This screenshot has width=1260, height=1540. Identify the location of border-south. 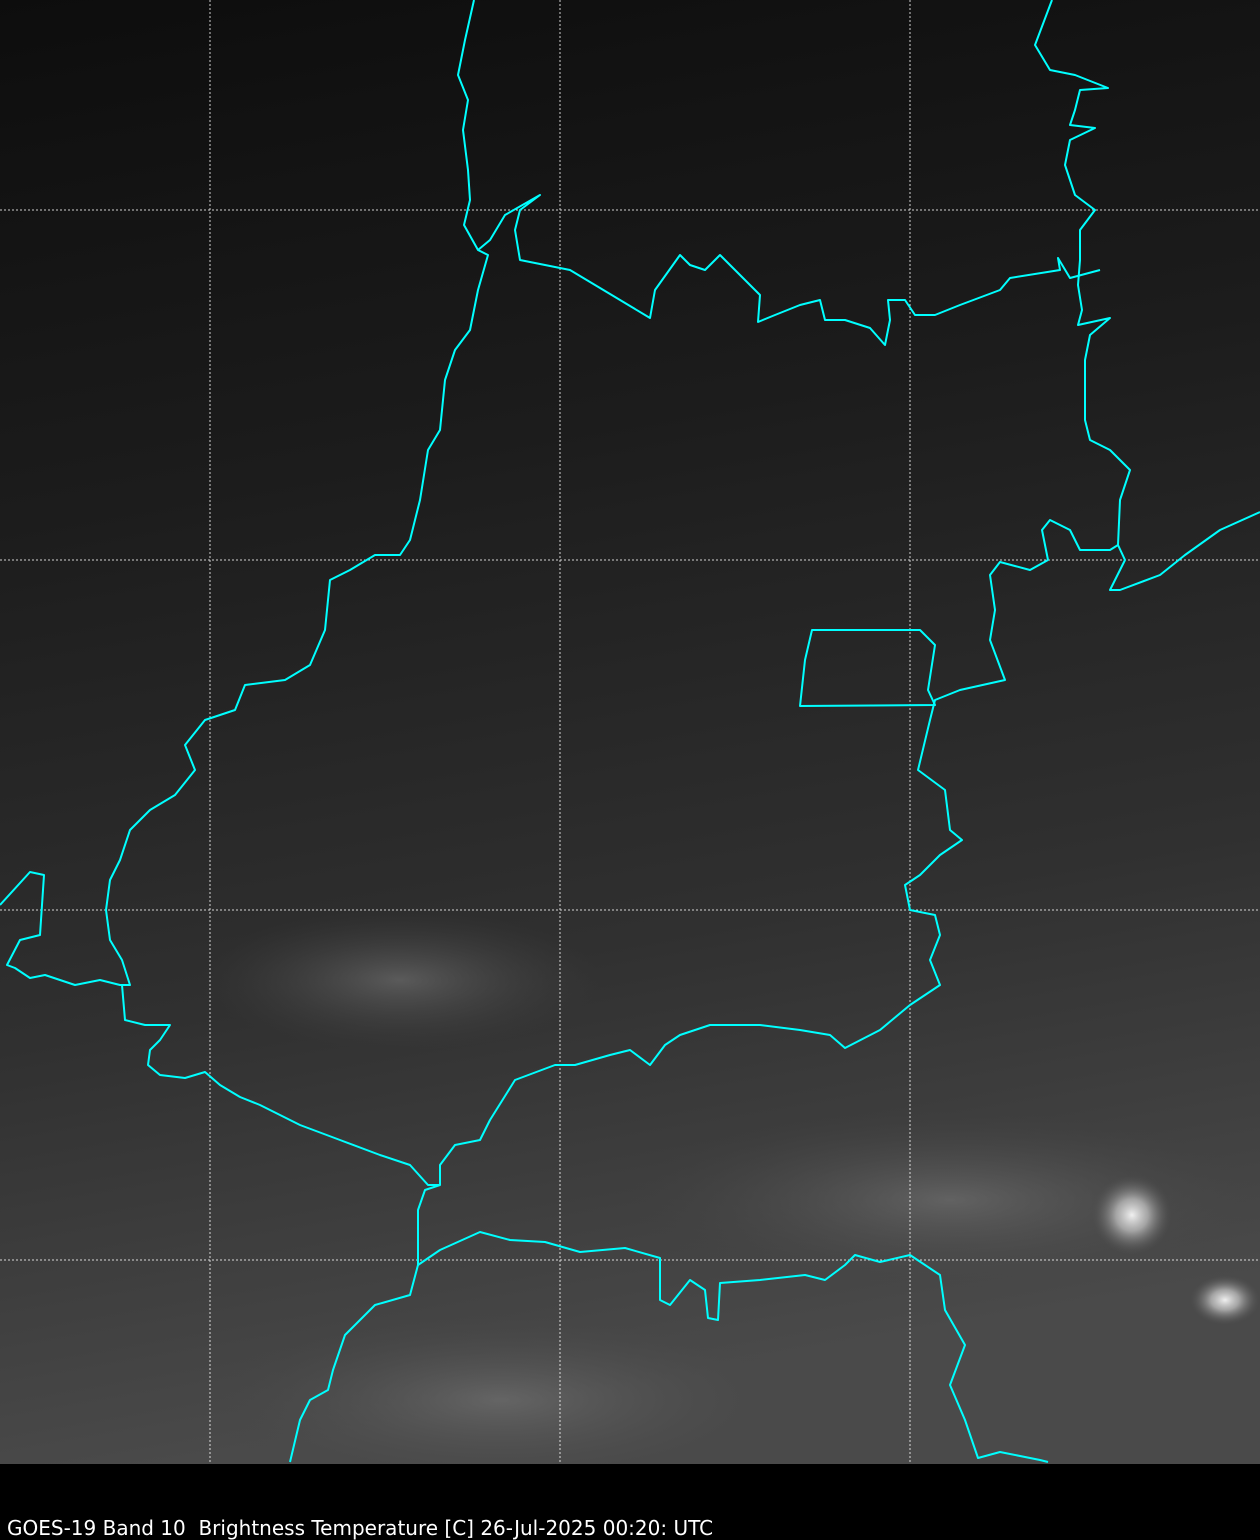
(733, 1347).